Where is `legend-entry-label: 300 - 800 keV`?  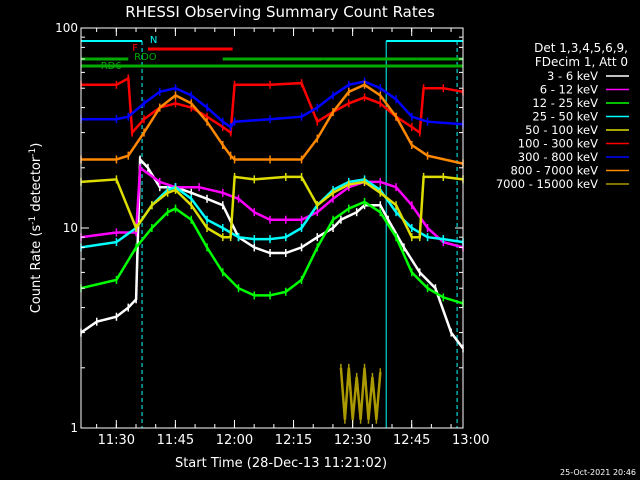
legend-entry-label: 300 - 800 keV is located at coordinates (558, 157).